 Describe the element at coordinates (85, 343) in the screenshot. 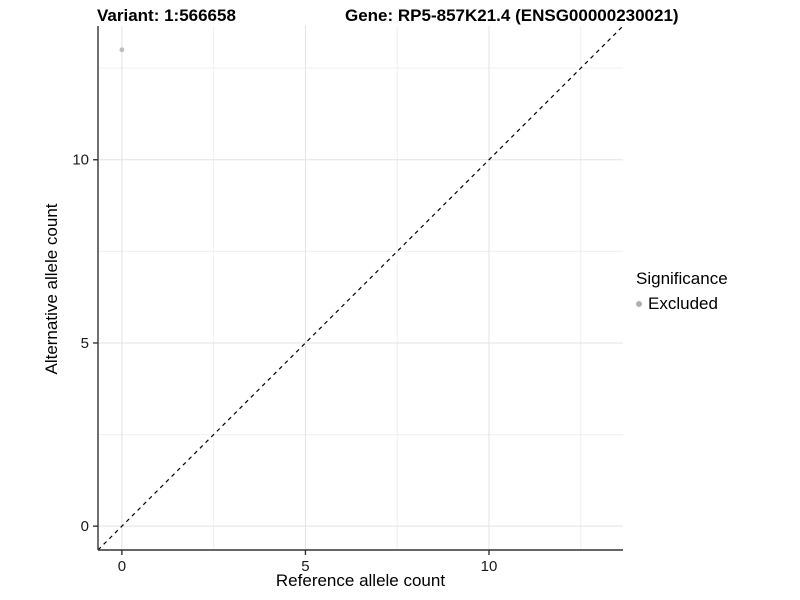

I see `y-tick-label: 5` at that location.